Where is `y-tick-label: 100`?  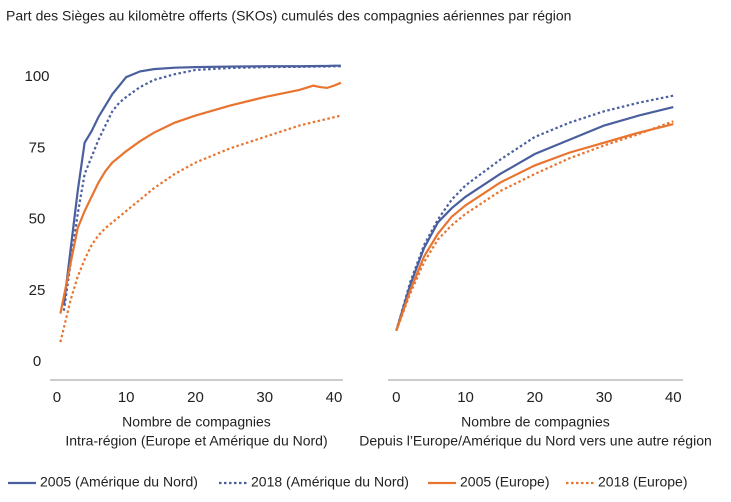
y-tick-label: 100 is located at coordinates (36, 76).